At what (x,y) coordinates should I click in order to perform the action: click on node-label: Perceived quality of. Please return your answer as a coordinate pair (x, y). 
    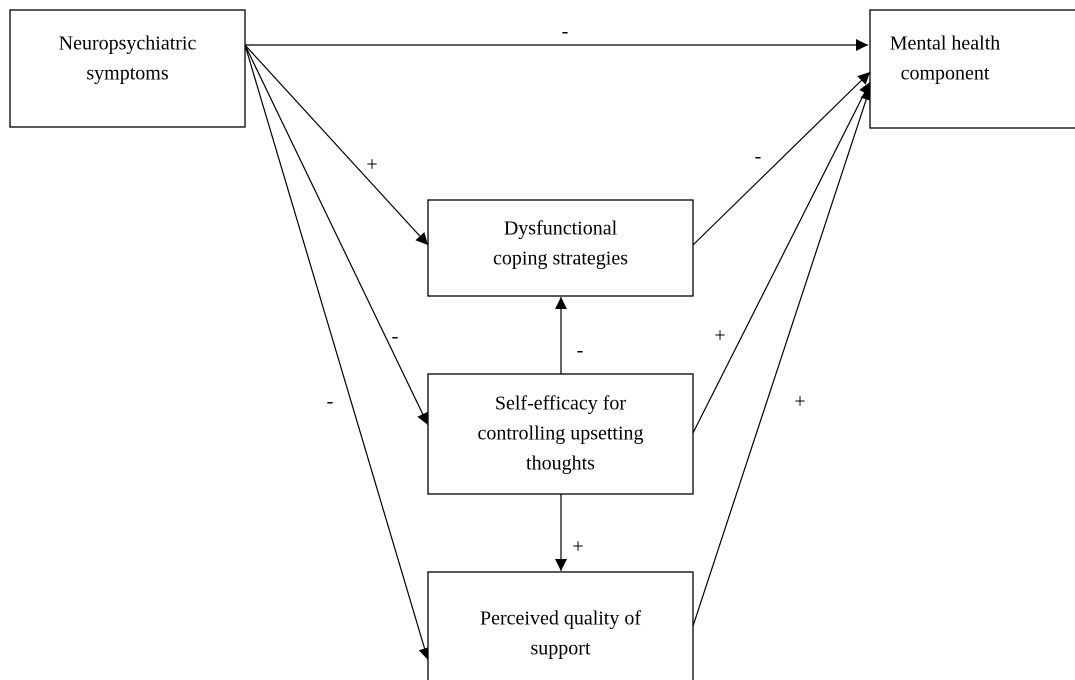
    Looking at the image, I should click on (560, 619).